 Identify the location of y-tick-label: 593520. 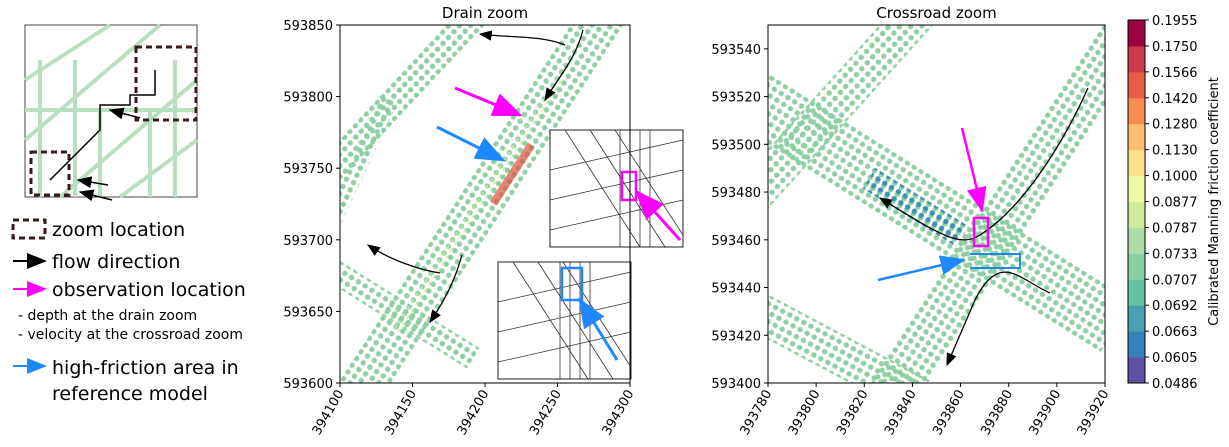
(736, 98).